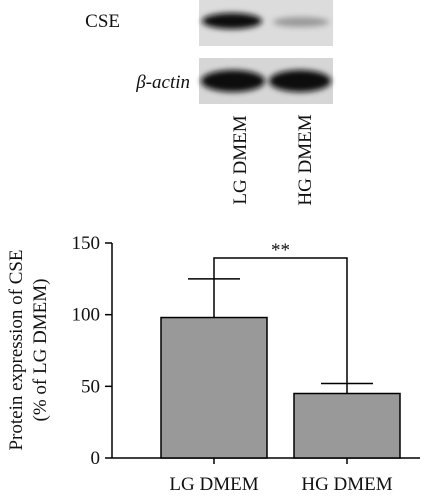 This screenshot has width=426, height=500. What do you see at coordinates (280, 320) in the screenshot?
I see `significance-bracket` at bounding box center [280, 320].